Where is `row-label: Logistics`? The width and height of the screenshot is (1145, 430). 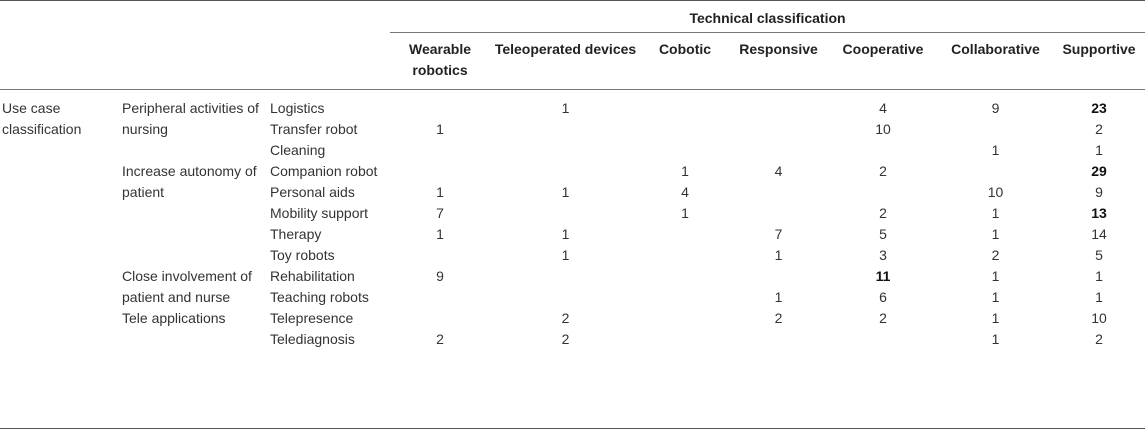
row-label: Logistics is located at coordinates (297, 107).